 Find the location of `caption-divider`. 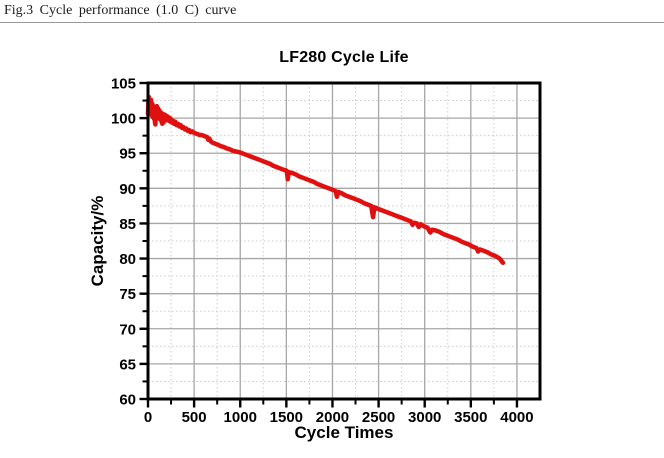

caption-divider is located at coordinates (332, 22).